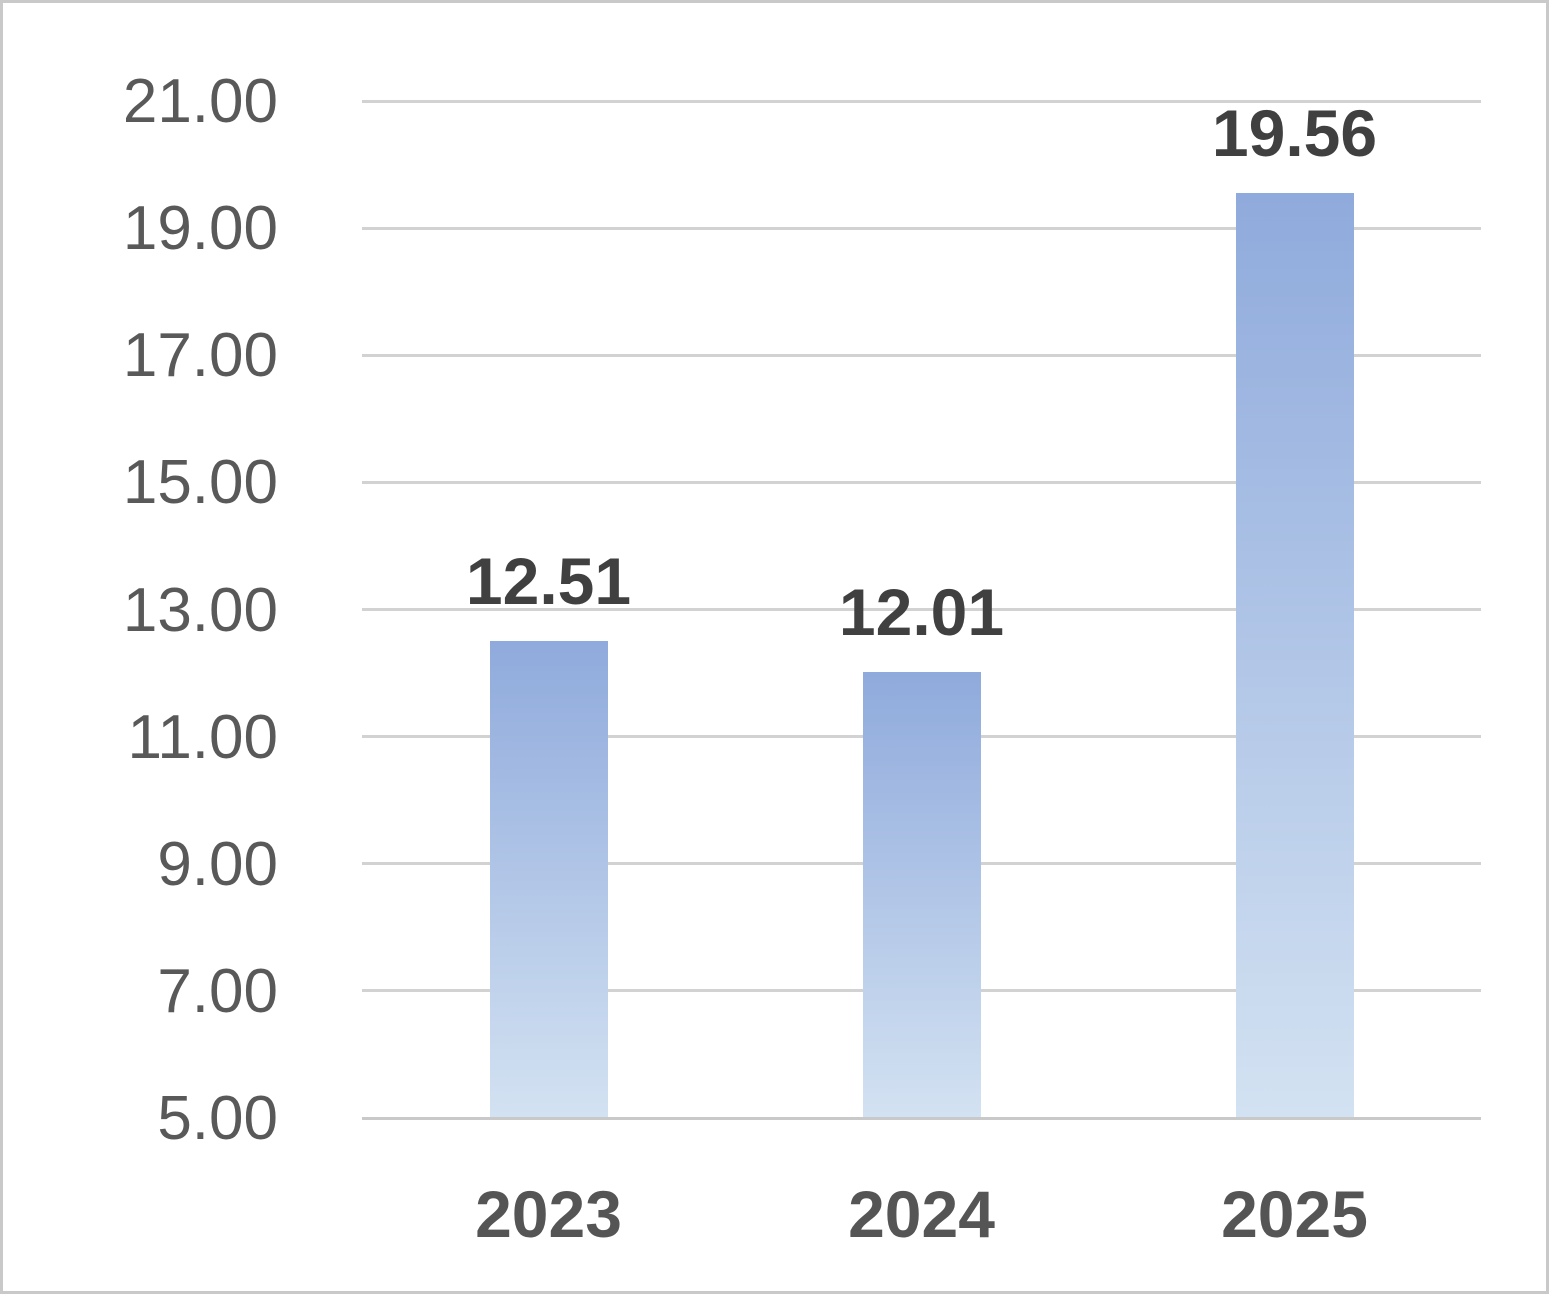 This screenshot has width=1549, height=1294. Describe the element at coordinates (200, 101) in the screenshot. I see `y-axis-tick-label: 21.00` at that location.